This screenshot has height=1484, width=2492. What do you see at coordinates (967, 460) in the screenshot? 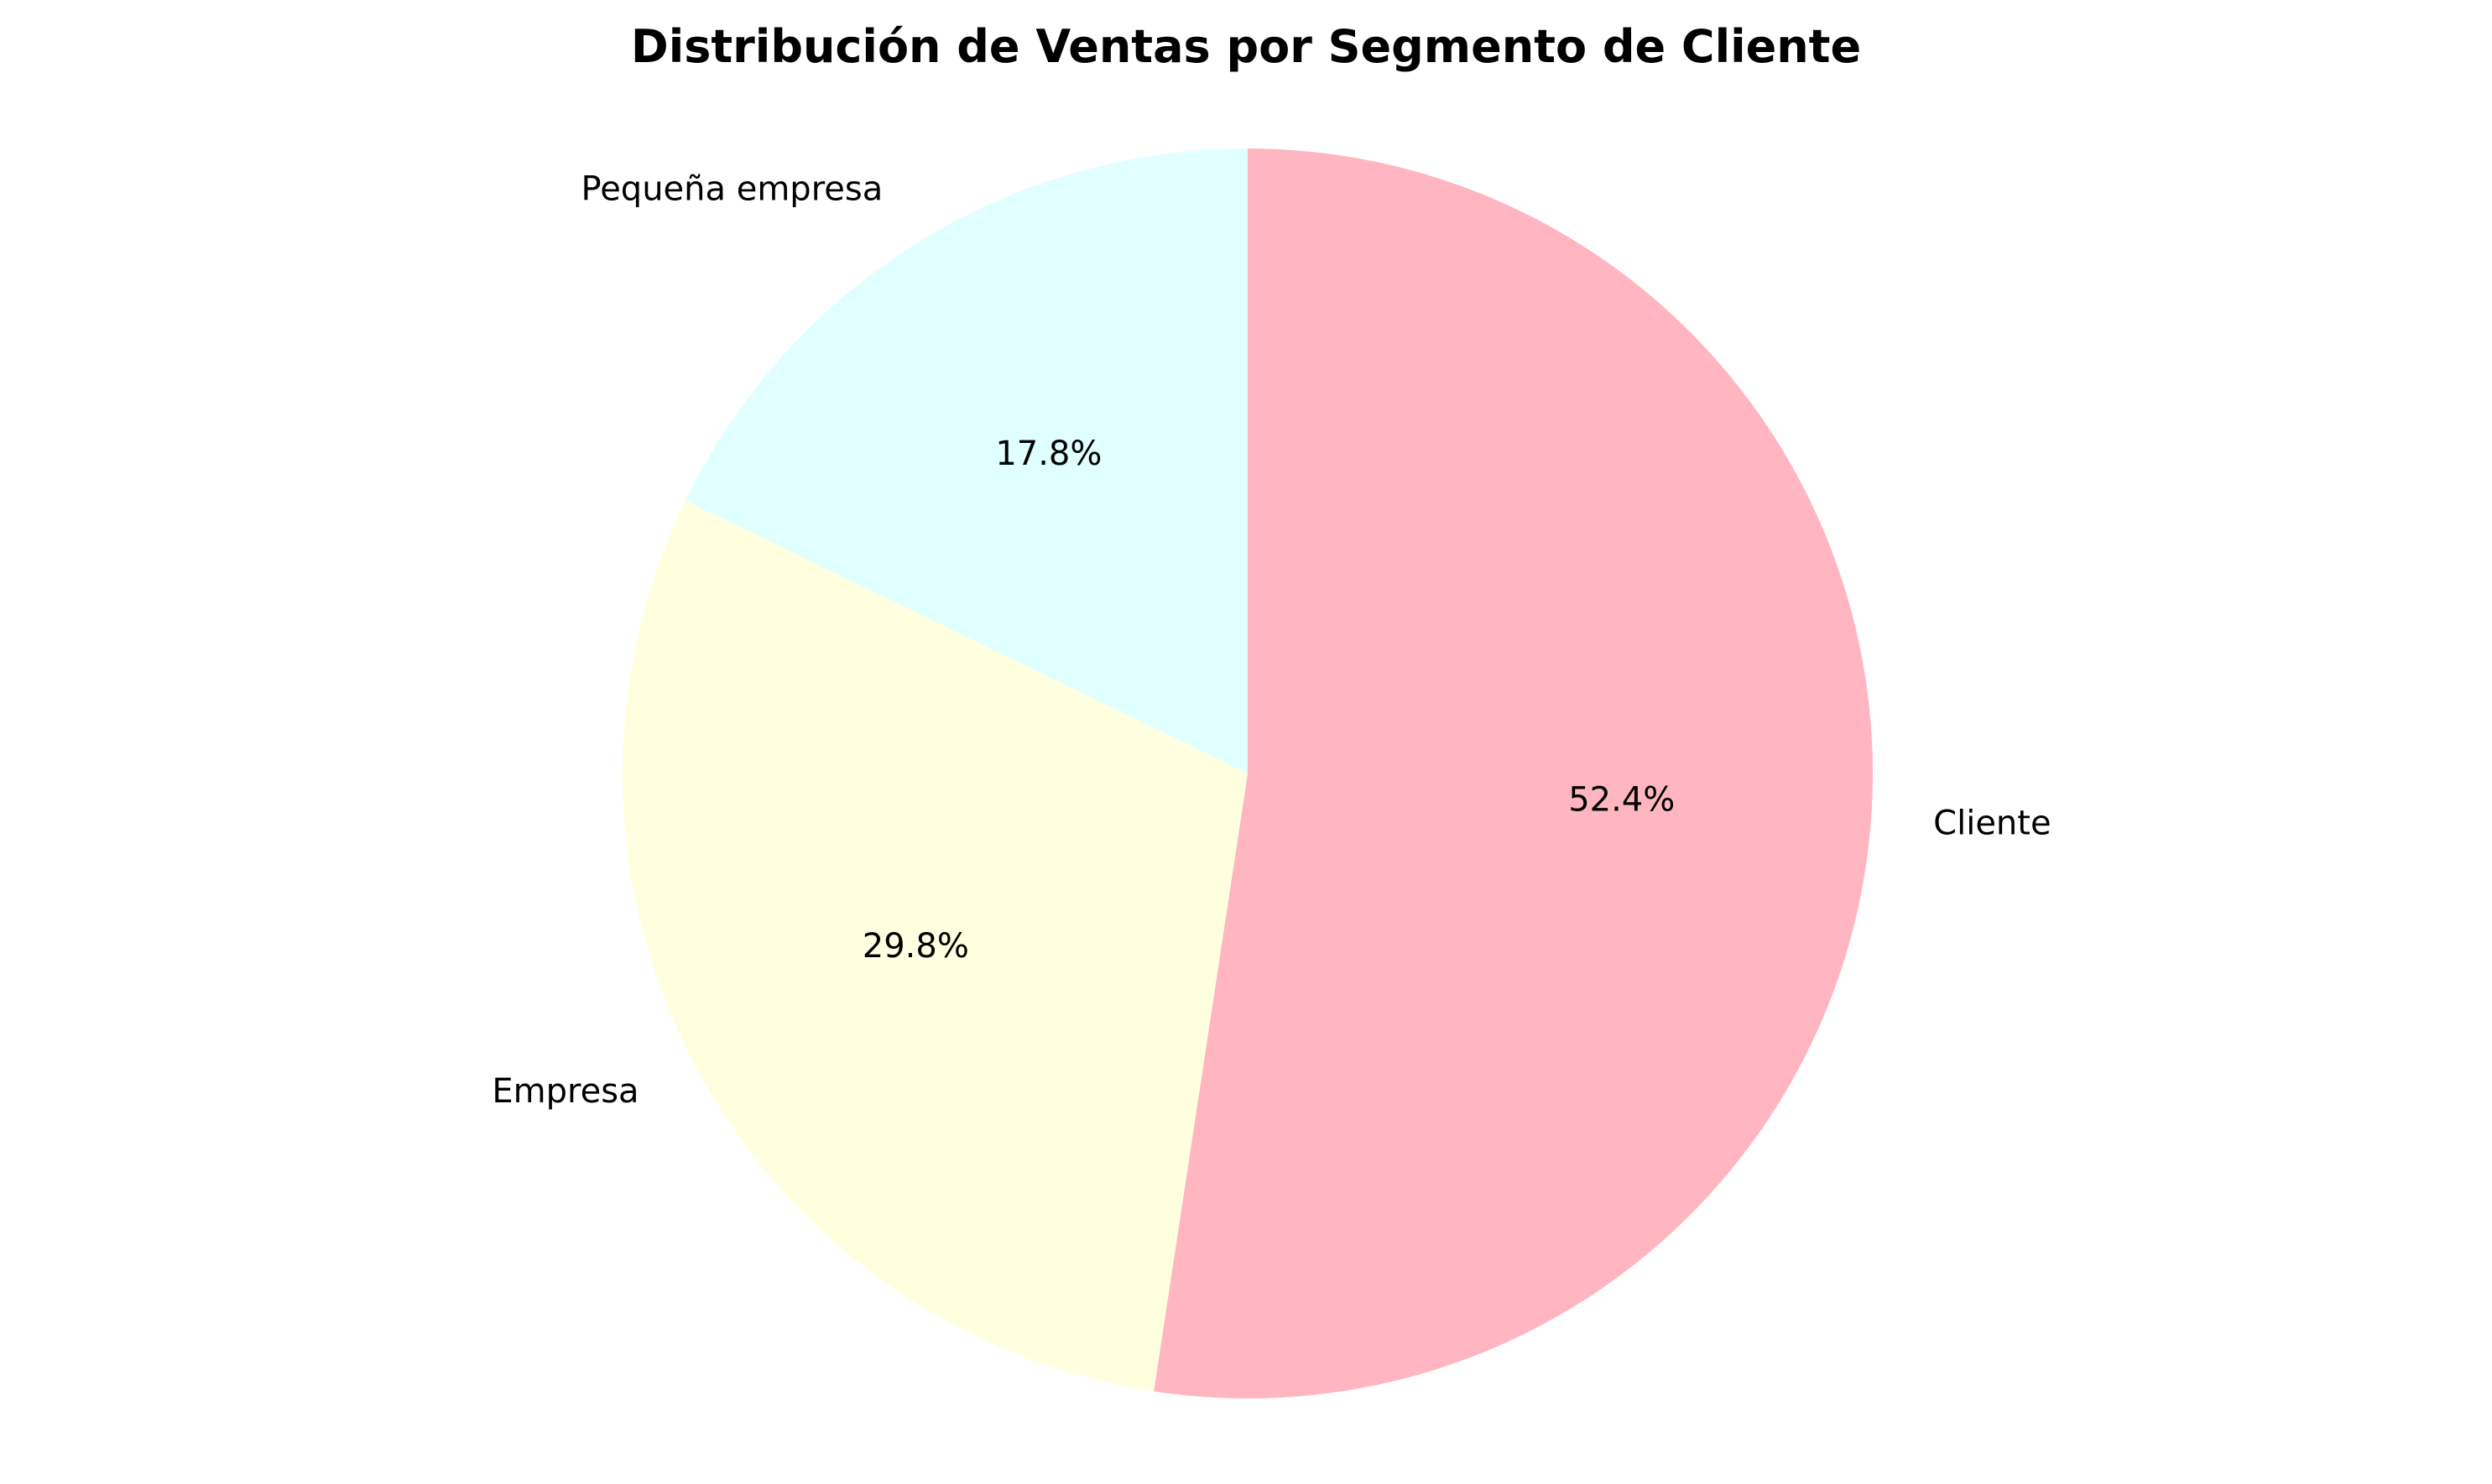
I see `pie-slice-pequena-empresa` at bounding box center [967, 460].